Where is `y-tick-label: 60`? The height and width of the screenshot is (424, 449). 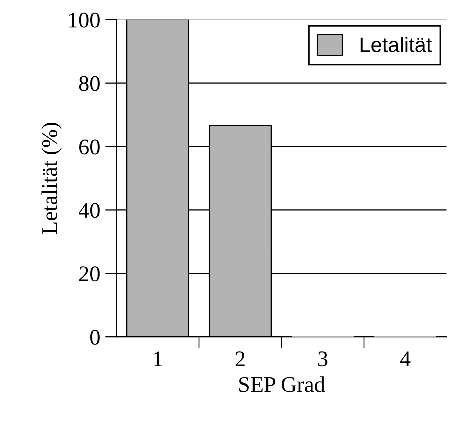 y-tick-label: 60 is located at coordinates (90, 147).